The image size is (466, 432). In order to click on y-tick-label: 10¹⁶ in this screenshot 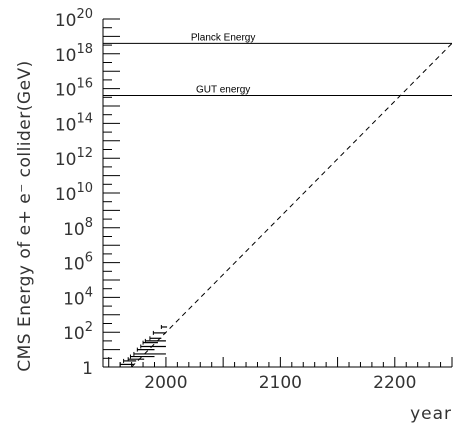, I will do `click(74, 89)`.